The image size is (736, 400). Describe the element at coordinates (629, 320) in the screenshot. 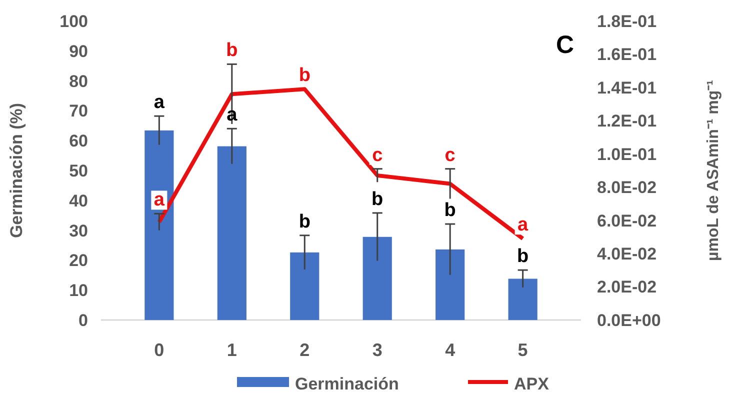

I see `y2-tick-label: 0.0E+00` at that location.